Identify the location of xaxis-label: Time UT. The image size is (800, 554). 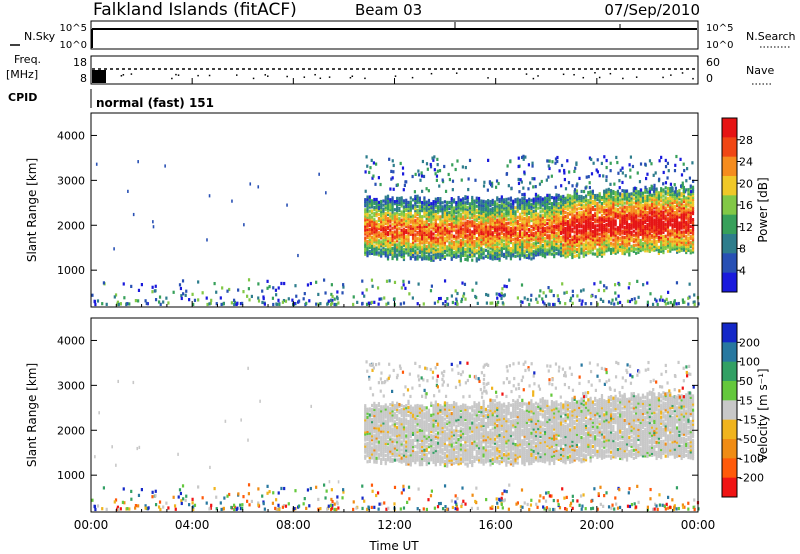
(393, 546).